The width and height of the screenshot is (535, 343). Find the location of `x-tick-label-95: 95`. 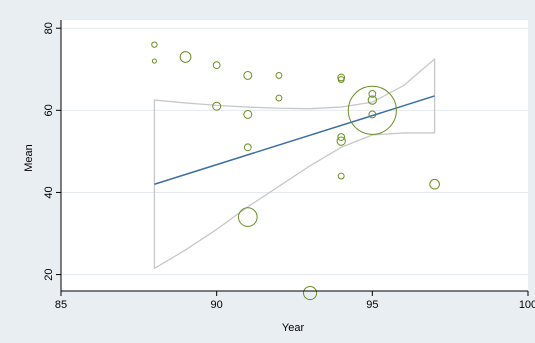

x-tick-label-95: 95 is located at coordinates (372, 305).